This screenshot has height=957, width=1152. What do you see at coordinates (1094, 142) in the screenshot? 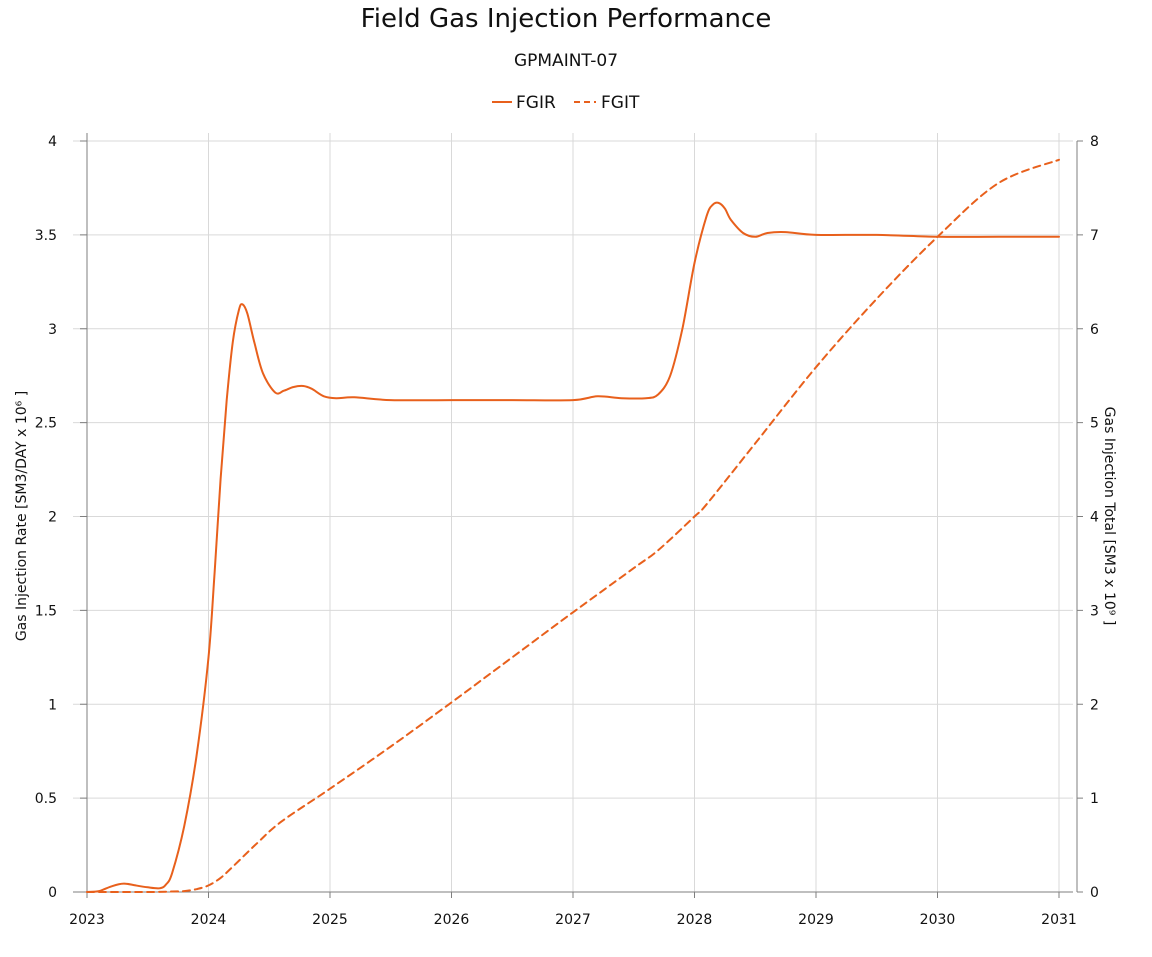
I see `y-right-tick-label: 8` at bounding box center [1094, 142].